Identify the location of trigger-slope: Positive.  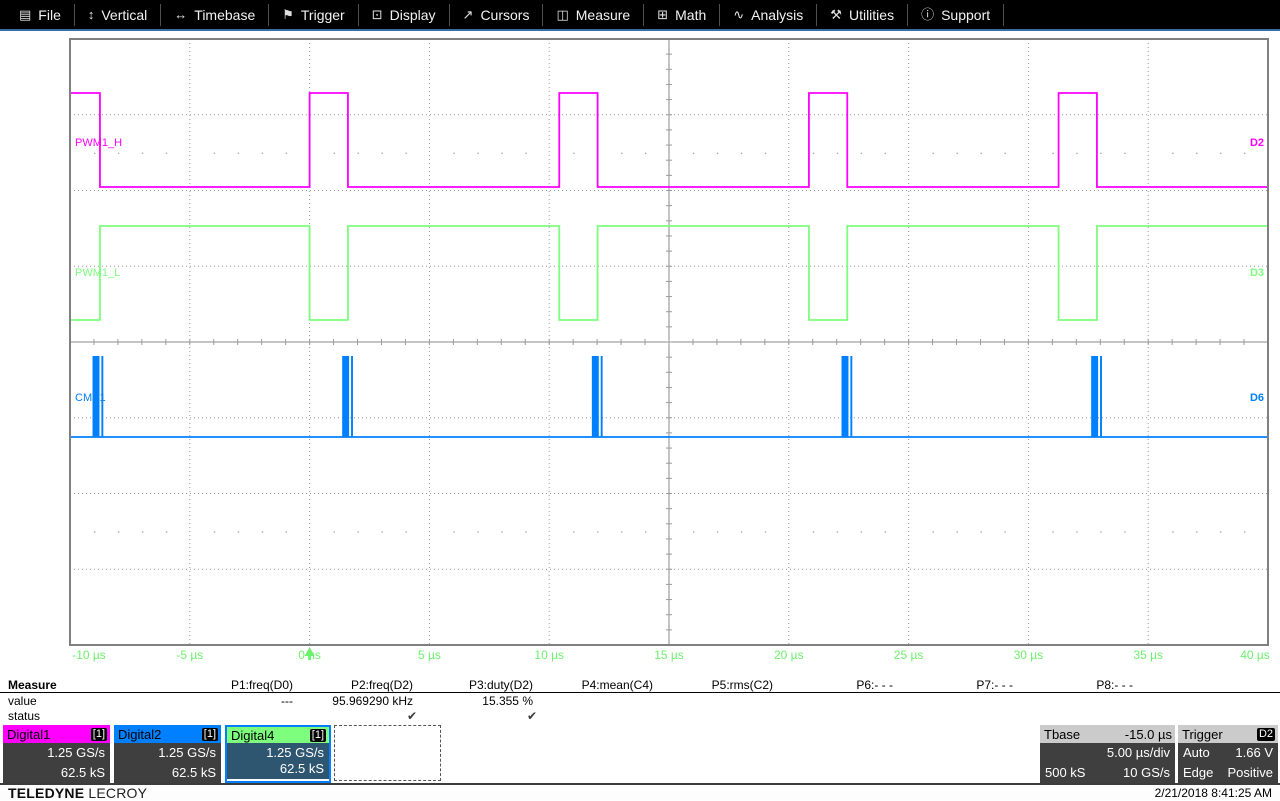
(1250, 772).